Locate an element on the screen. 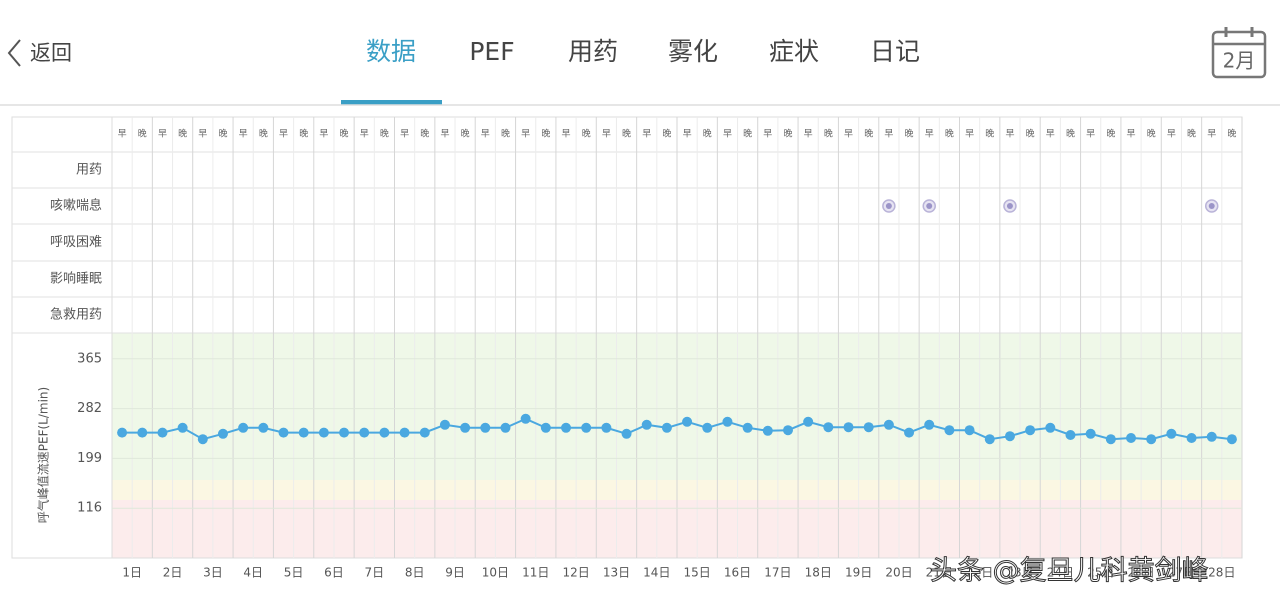  x-tick-label: 12日 is located at coordinates (575, 573).